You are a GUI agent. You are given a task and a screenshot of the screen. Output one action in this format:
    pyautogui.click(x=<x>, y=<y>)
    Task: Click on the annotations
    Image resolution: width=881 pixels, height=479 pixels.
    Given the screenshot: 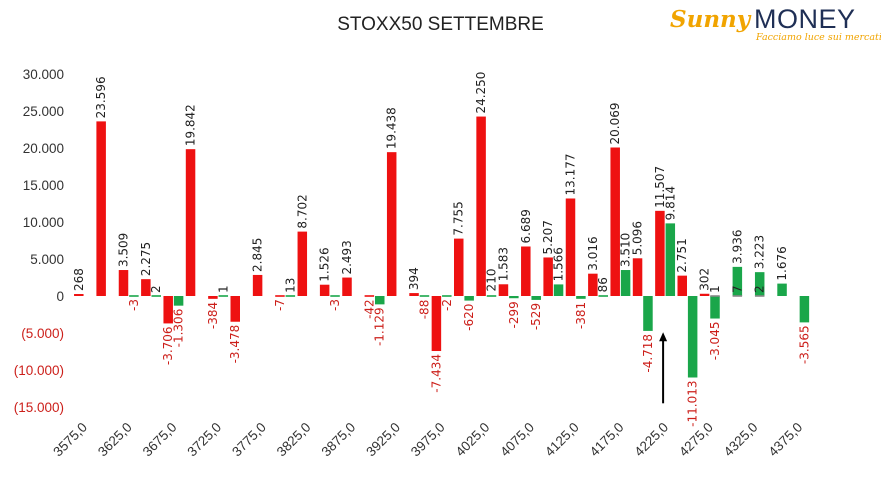 What is the action you would take?
    pyautogui.click(x=663, y=368)
    